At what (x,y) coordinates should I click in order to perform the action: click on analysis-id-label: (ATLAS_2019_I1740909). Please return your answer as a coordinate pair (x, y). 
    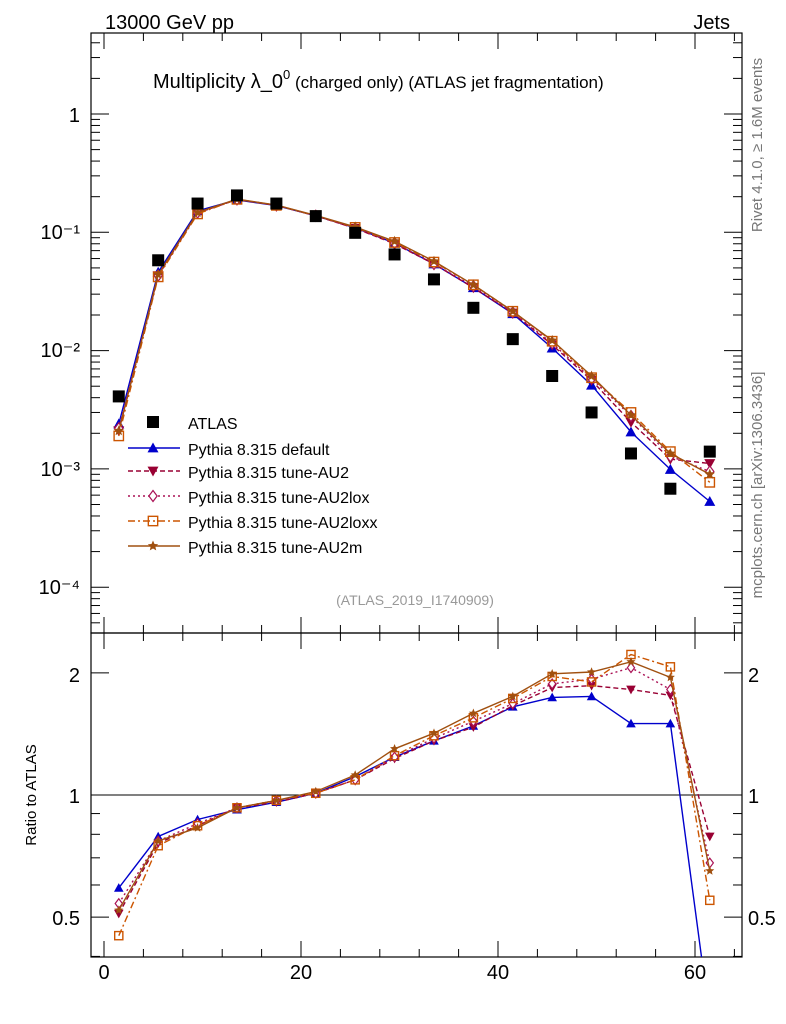
    Looking at the image, I should click on (415, 600).